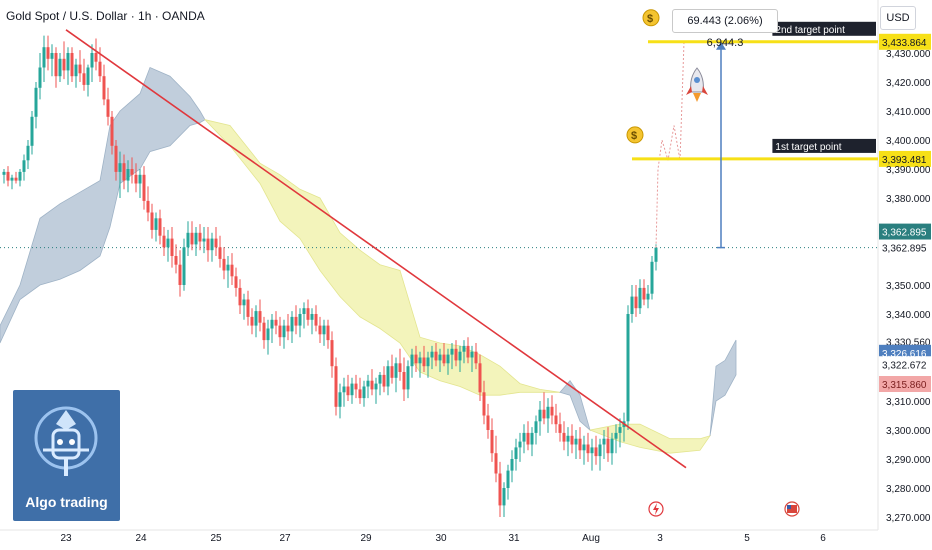 The image size is (932, 550). Describe the element at coordinates (904, 354) in the screenshot. I see `price-tag-2: 3,326.616` at that location.